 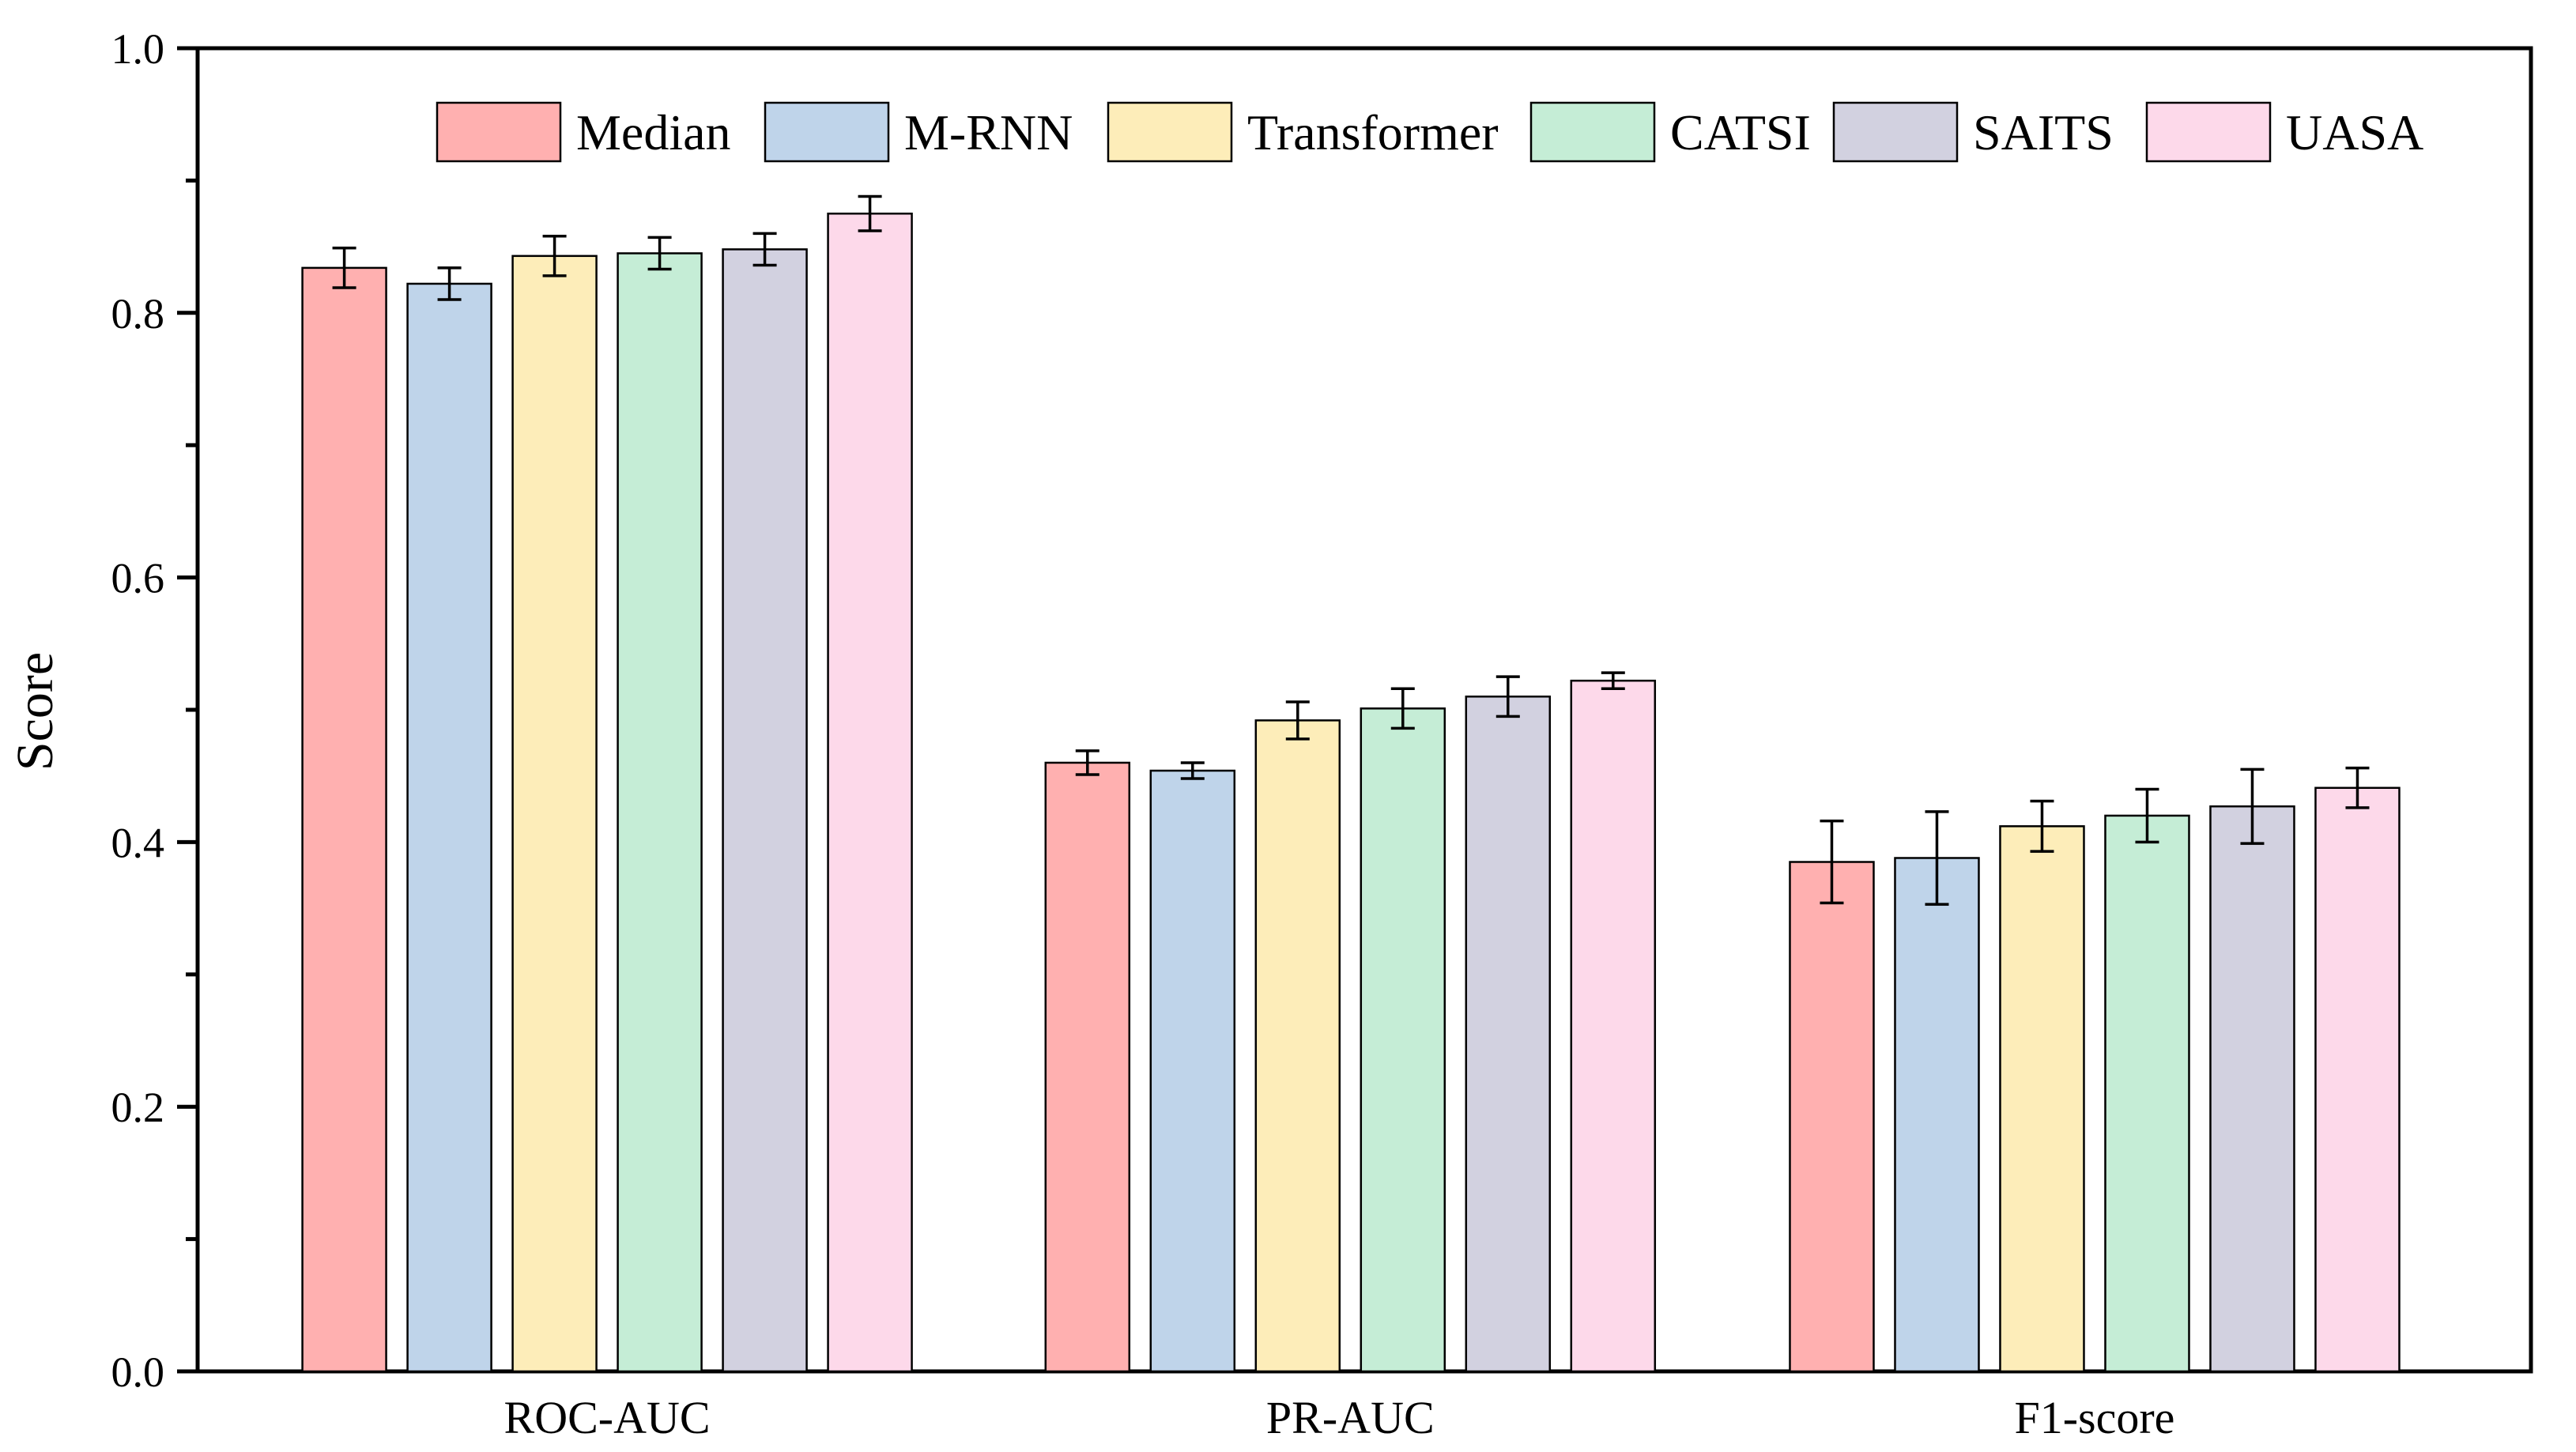 What do you see at coordinates (607, 1417) in the screenshot?
I see `x-category-label: ROC-AUC` at bounding box center [607, 1417].